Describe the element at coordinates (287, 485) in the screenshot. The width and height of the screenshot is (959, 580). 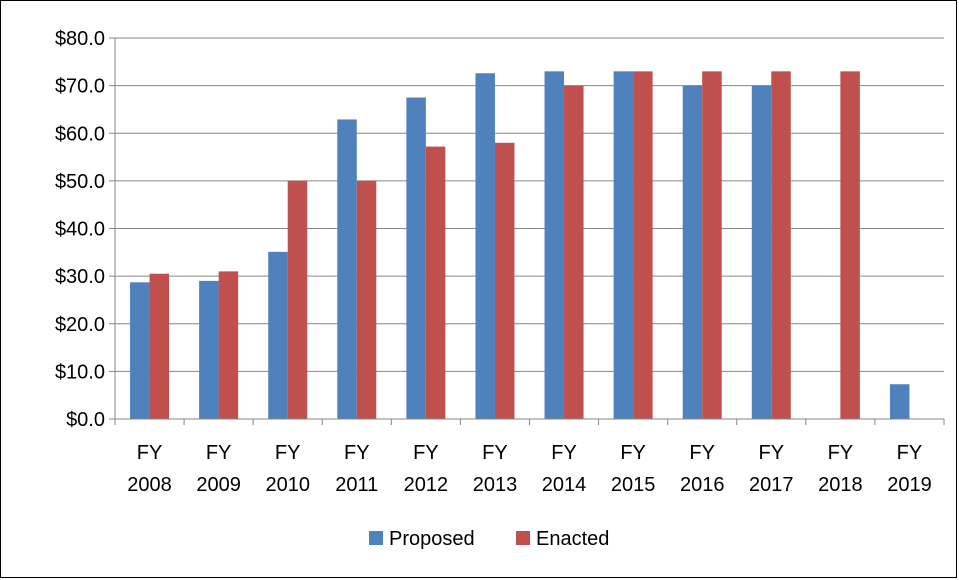
I see `x-category-label: 2010` at that location.